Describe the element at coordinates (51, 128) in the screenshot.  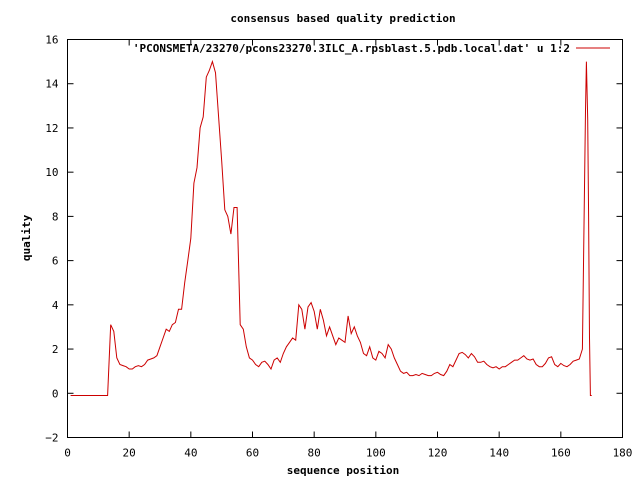
I see `y-tick-label: 12` at that location.